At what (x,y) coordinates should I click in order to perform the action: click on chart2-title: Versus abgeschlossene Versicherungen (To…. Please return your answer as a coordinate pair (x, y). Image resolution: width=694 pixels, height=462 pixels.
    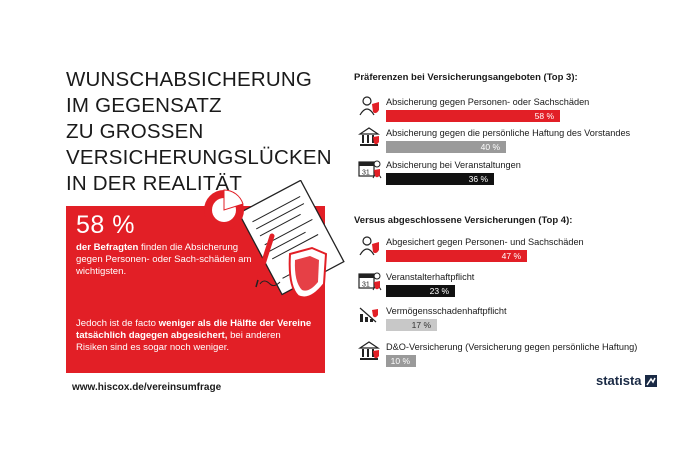
    Looking at the image, I should click on (463, 220).